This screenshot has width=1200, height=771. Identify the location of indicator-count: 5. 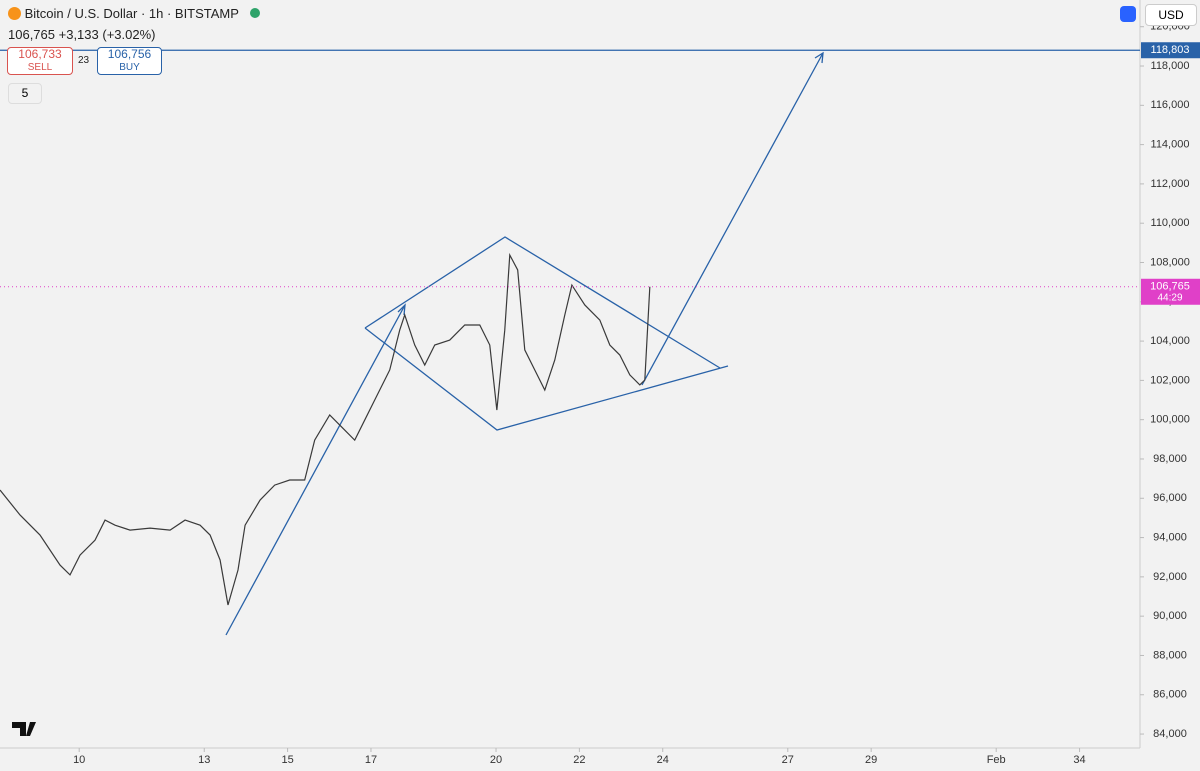
(25, 93).